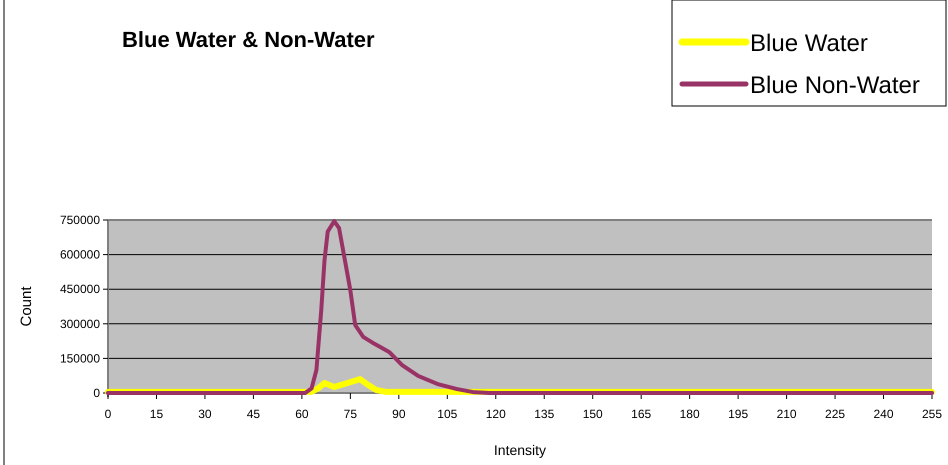 Image resolution: width=948 pixels, height=465 pixels. What do you see at coordinates (108, 414) in the screenshot?
I see `x-tick-label: 0` at bounding box center [108, 414].